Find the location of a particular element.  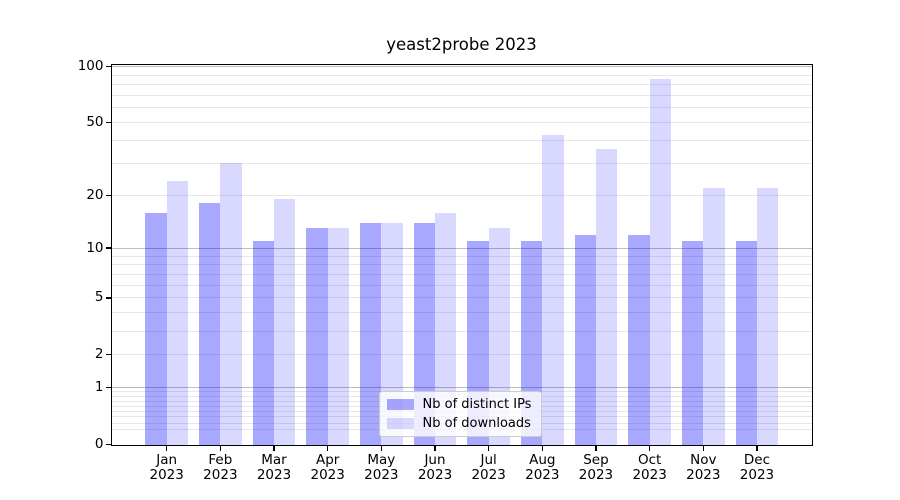

x-tick-year-jul: 2023 is located at coordinates (488, 475).